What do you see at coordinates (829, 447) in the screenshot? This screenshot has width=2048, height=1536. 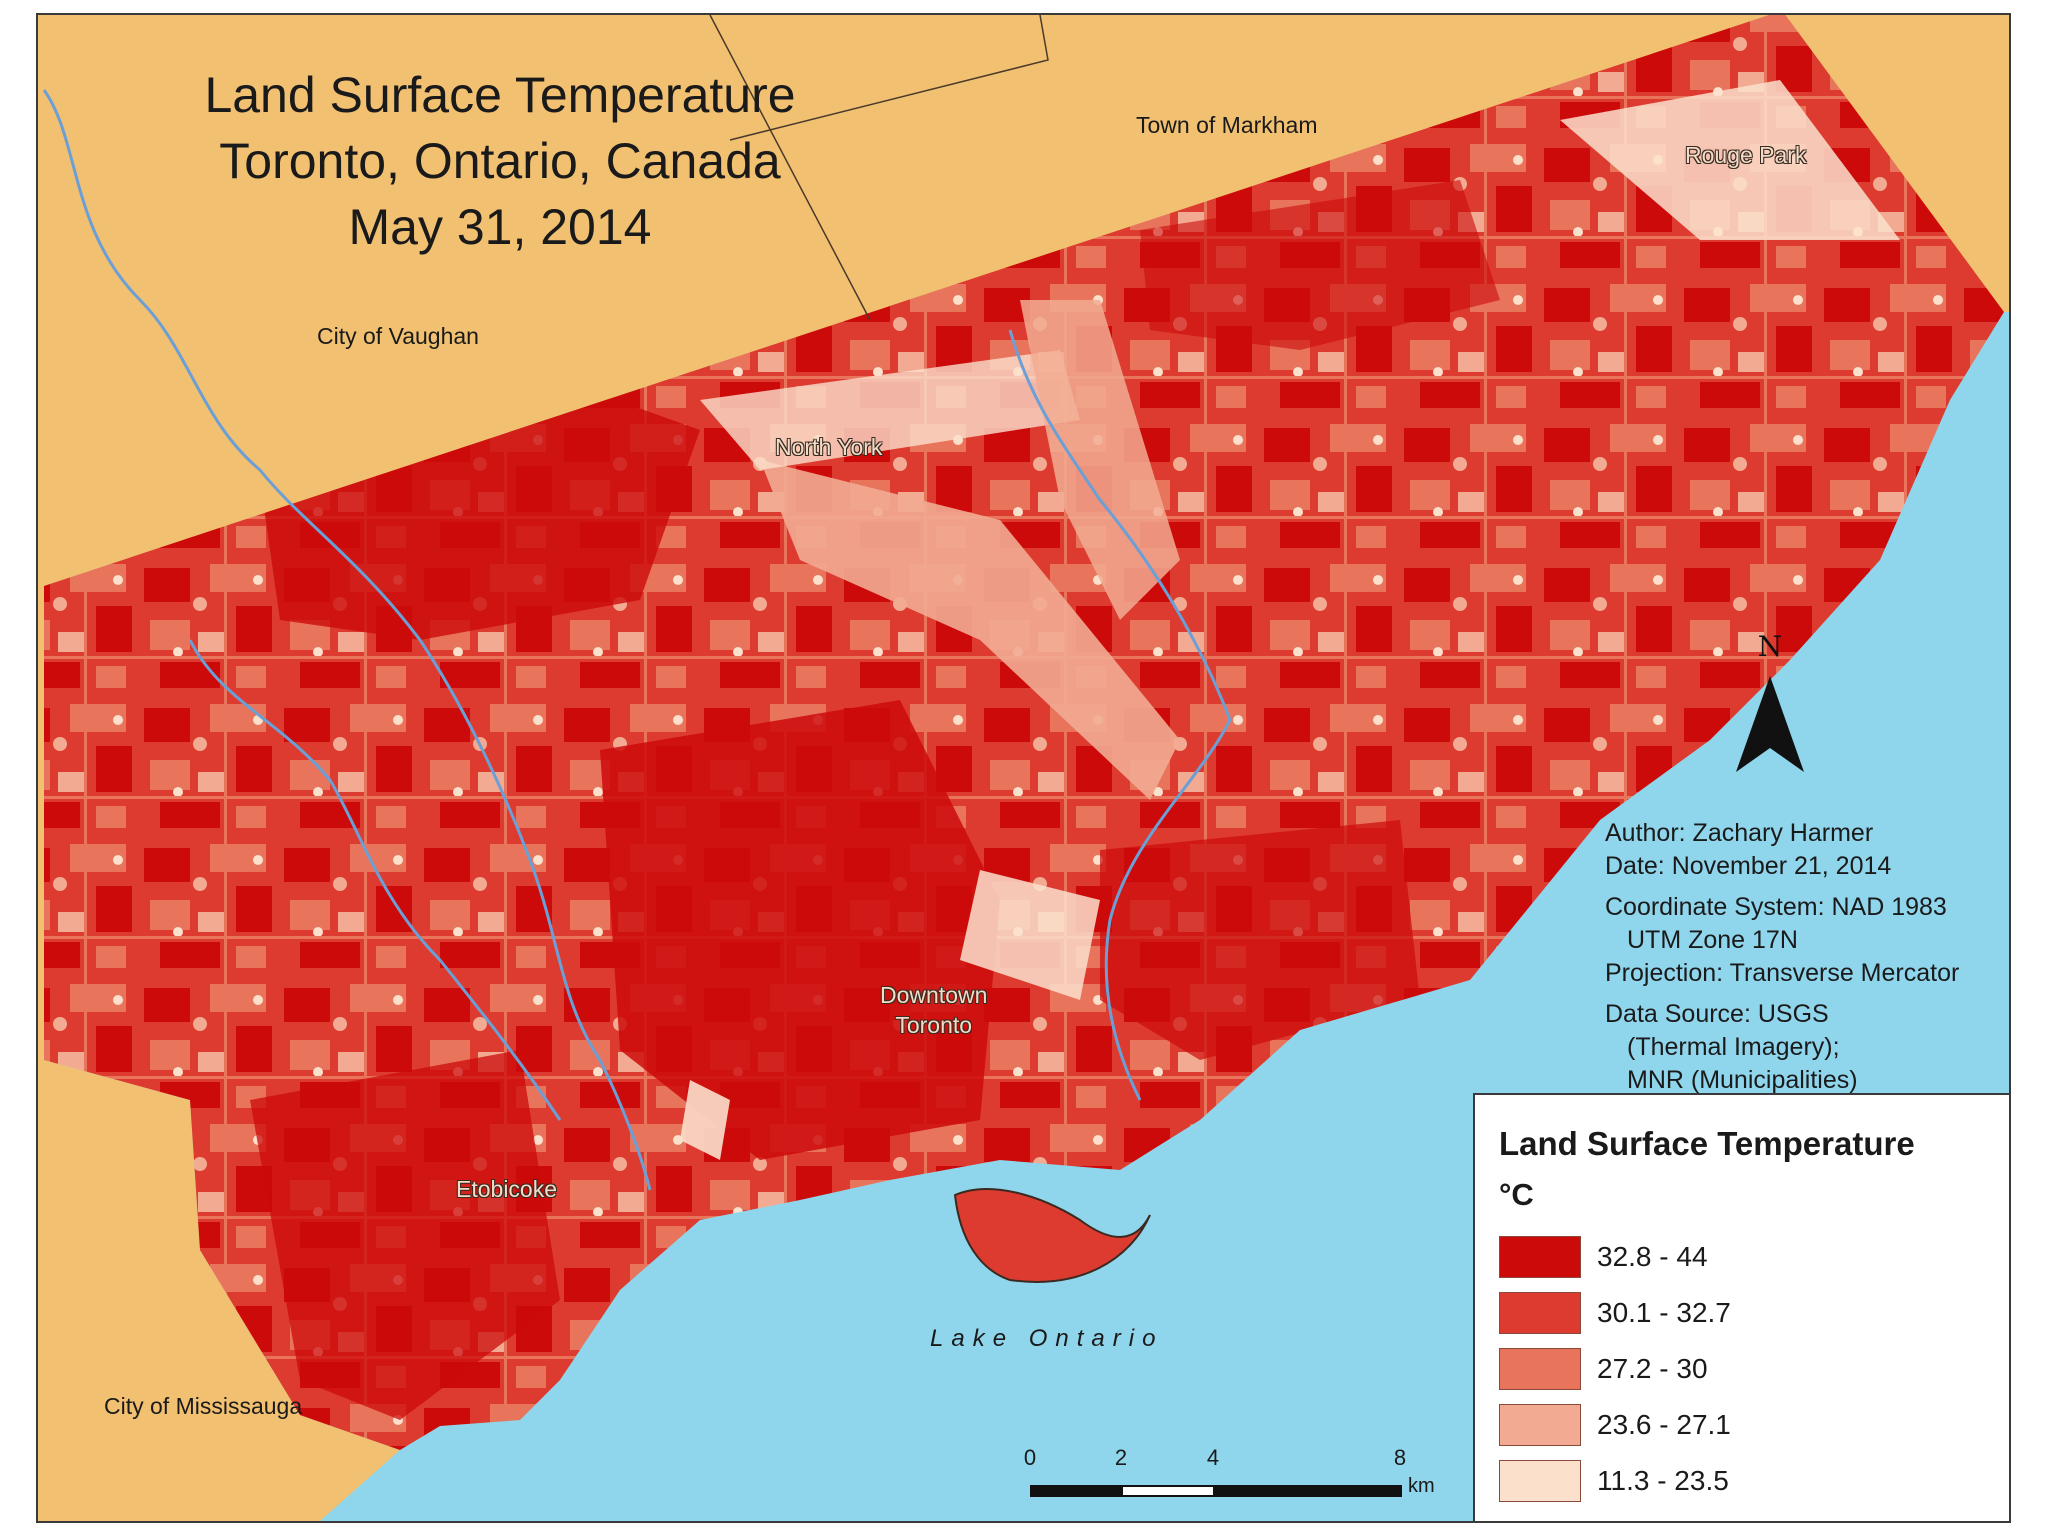 I see `label-north-york: North York` at bounding box center [829, 447].